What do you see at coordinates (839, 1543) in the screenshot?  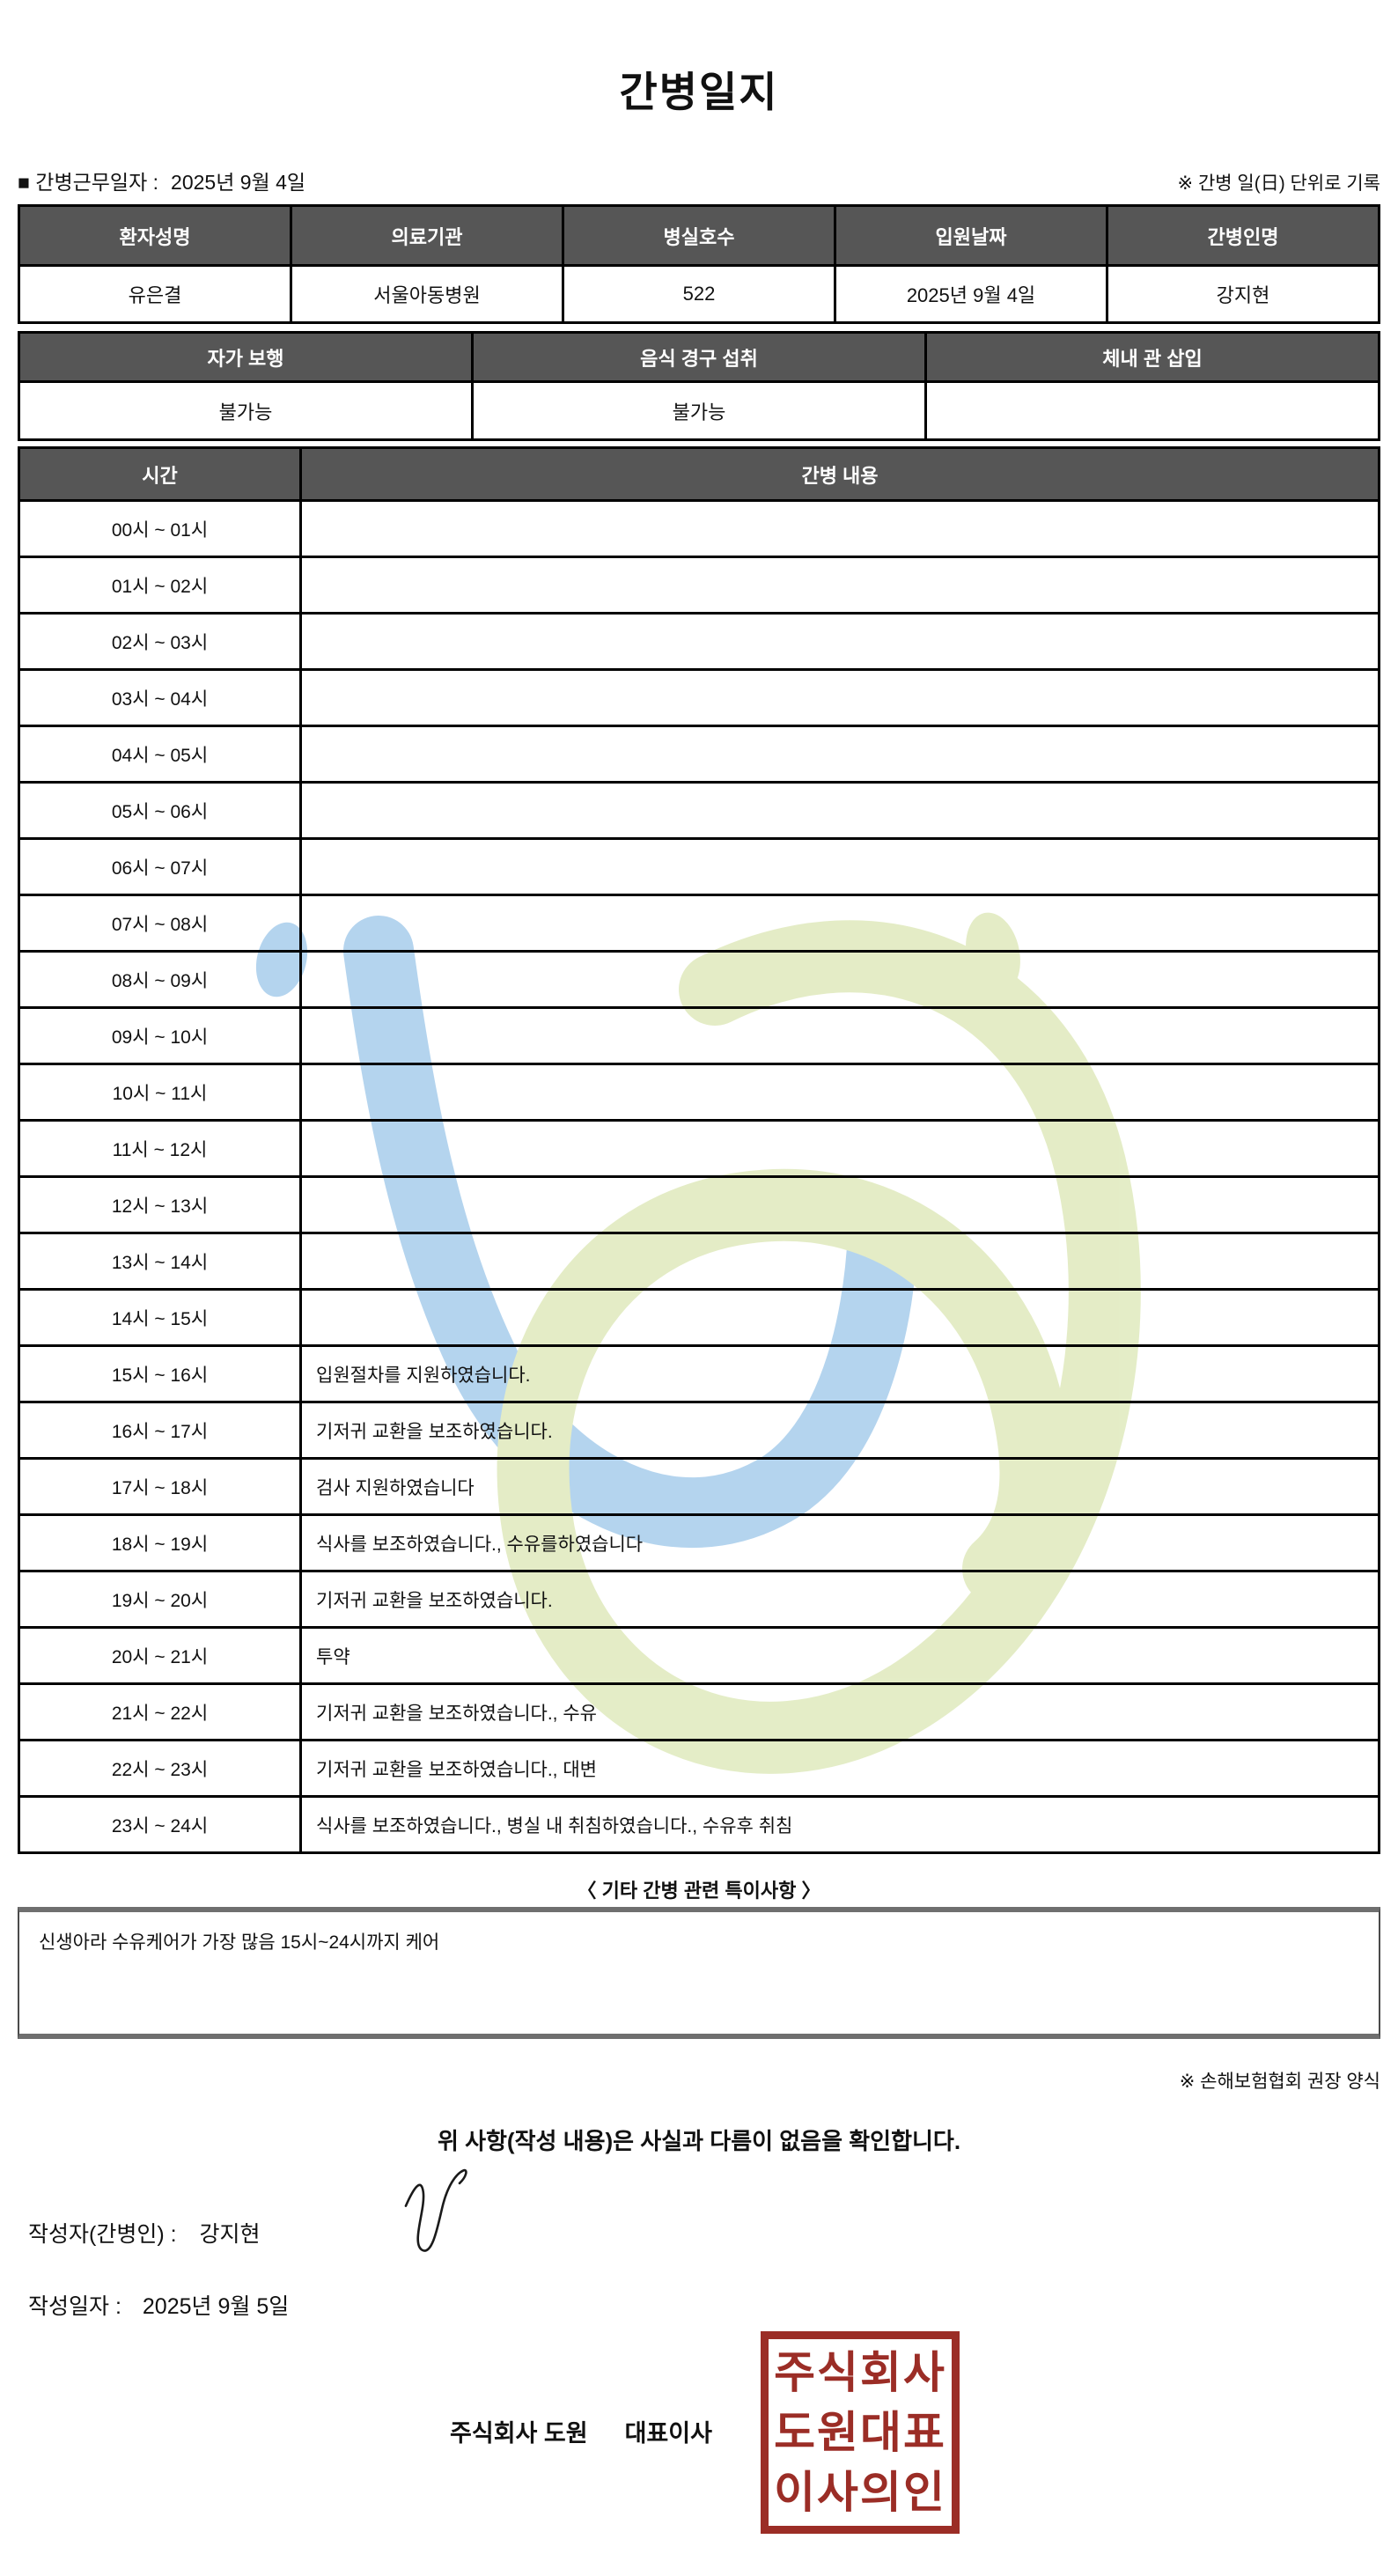 I see `care-content-cell: 식사를 보조하였습니다., 수유를하였습니다` at bounding box center [839, 1543].